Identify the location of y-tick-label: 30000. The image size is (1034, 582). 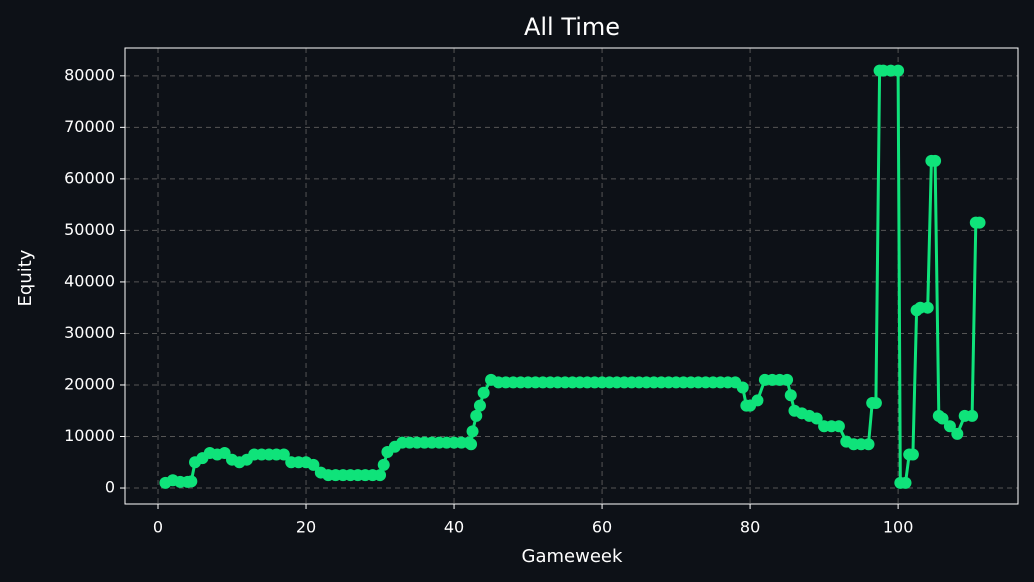
(89, 332).